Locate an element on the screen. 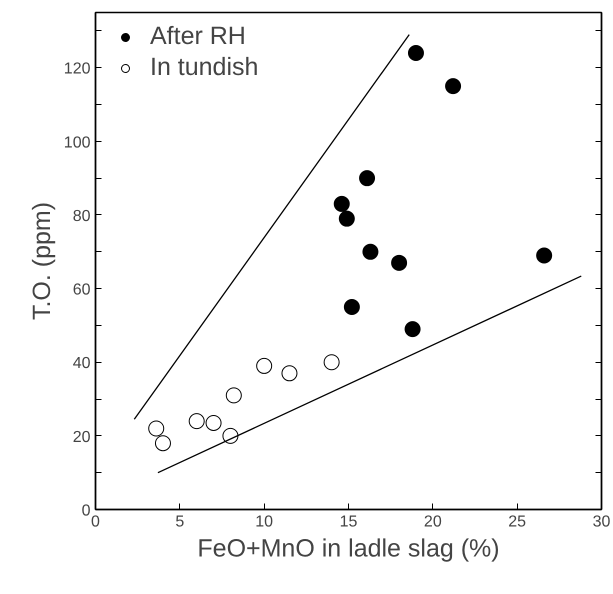 Image resolution: width=613 pixels, height=594 pixels. y-tick-label: 40 is located at coordinates (81, 363).